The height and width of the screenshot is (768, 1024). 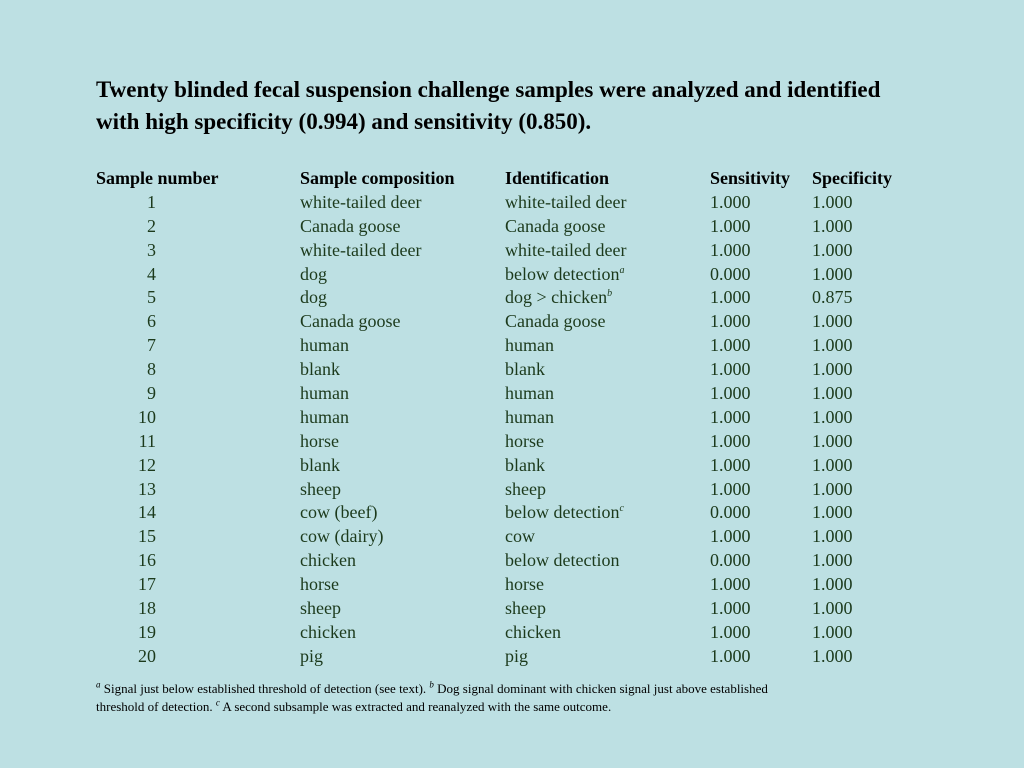 I want to click on sample-number-cell: 1, so click(x=151, y=201).